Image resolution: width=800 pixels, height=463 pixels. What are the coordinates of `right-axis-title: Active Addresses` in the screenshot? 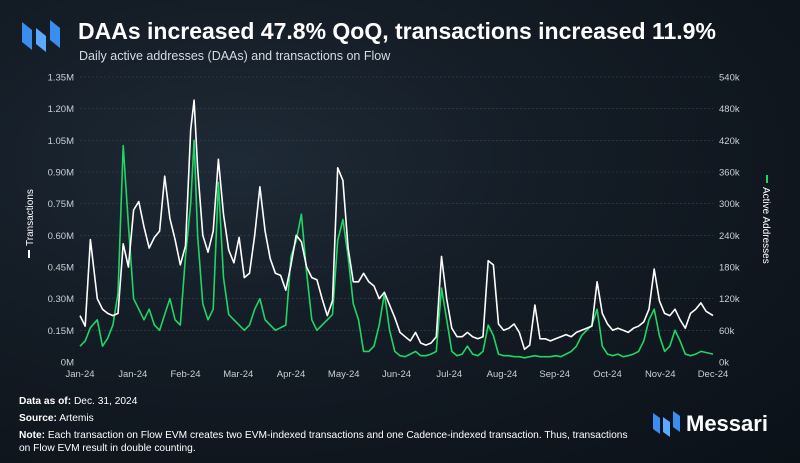 It's located at (765, 225).